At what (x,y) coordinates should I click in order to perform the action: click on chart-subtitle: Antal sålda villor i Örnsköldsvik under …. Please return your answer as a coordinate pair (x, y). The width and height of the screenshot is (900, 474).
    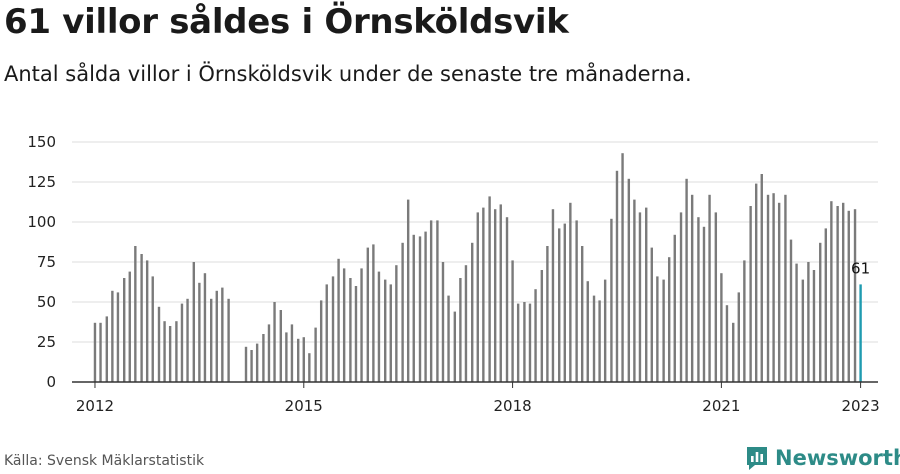
    Looking at the image, I should click on (348, 74).